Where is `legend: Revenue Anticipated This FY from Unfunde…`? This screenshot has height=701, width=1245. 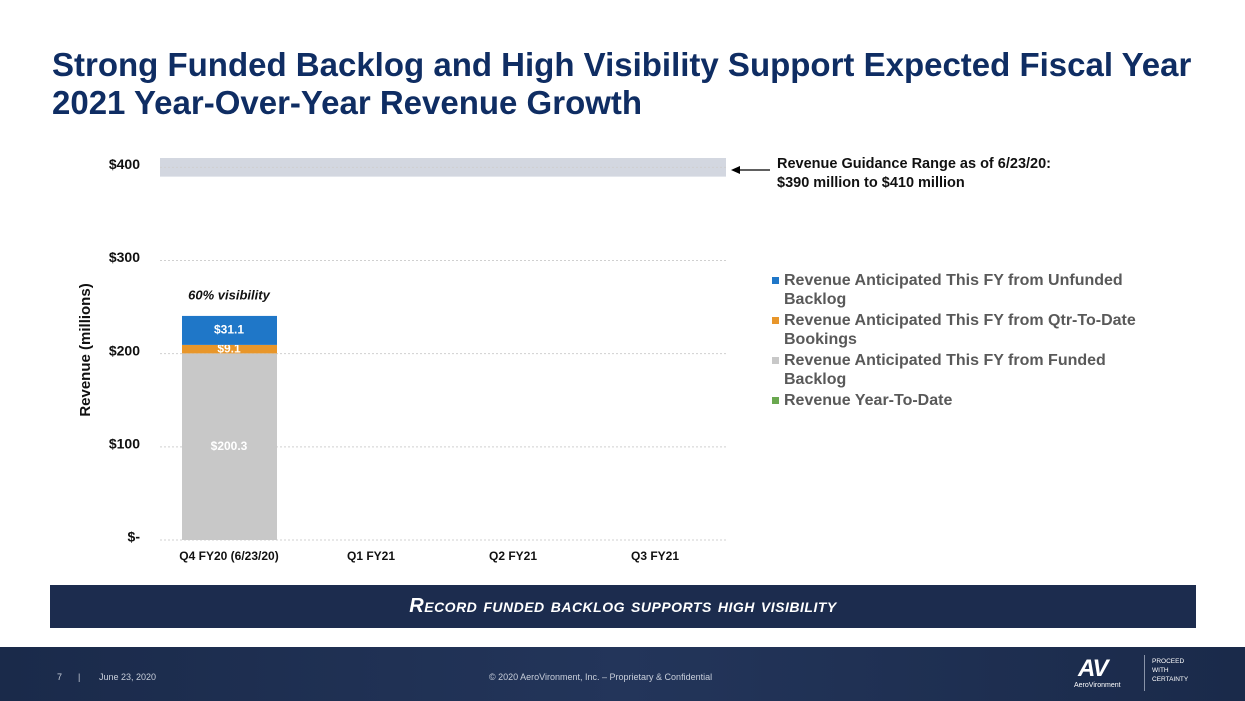 legend: Revenue Anticipated This FY from Unfunde… is located at coordinates (967, 341).